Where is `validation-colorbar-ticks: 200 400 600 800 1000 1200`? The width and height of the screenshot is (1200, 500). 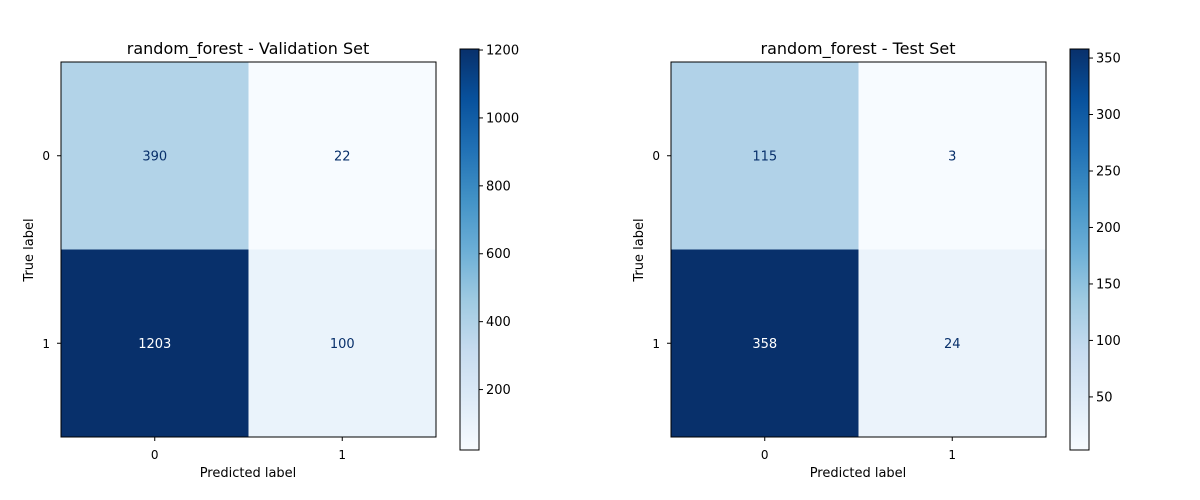
validation-colorbar-ticks: 200 400 600 800 1000 1200 is located at coordinates (499, 221).